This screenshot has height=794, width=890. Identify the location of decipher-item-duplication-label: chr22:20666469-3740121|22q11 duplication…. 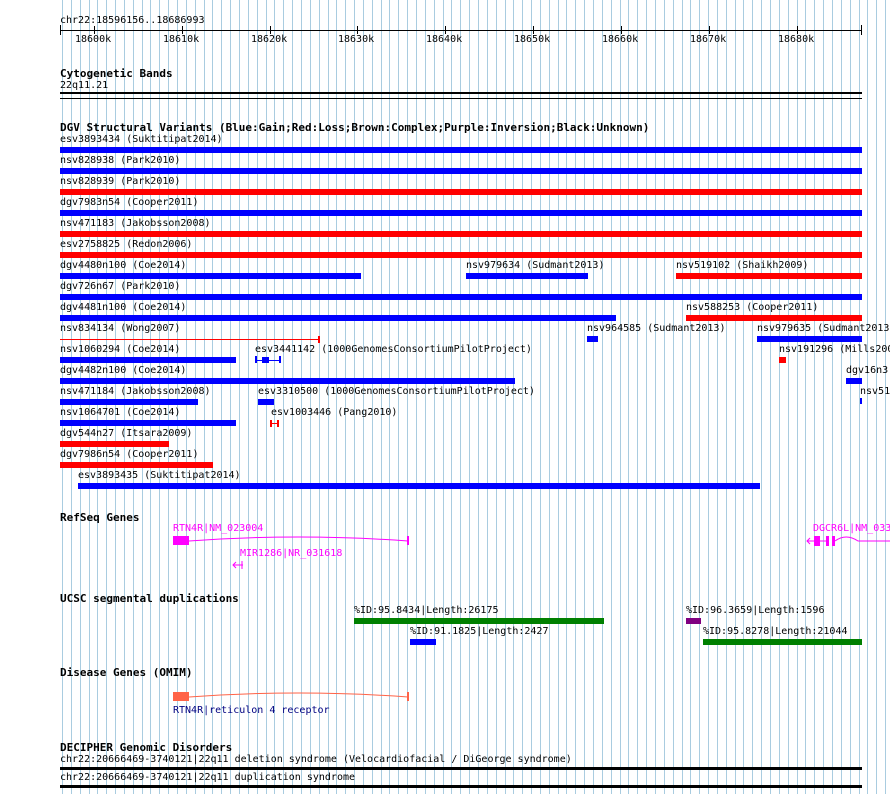
(208, 777).